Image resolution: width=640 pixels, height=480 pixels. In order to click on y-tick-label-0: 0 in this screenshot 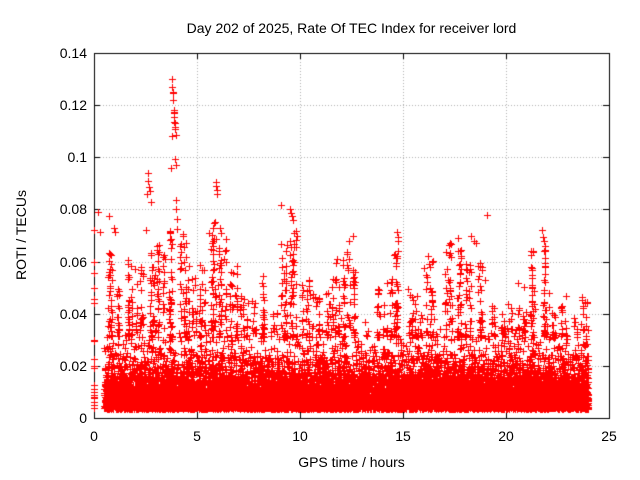, I will do `click(83, 418)`.